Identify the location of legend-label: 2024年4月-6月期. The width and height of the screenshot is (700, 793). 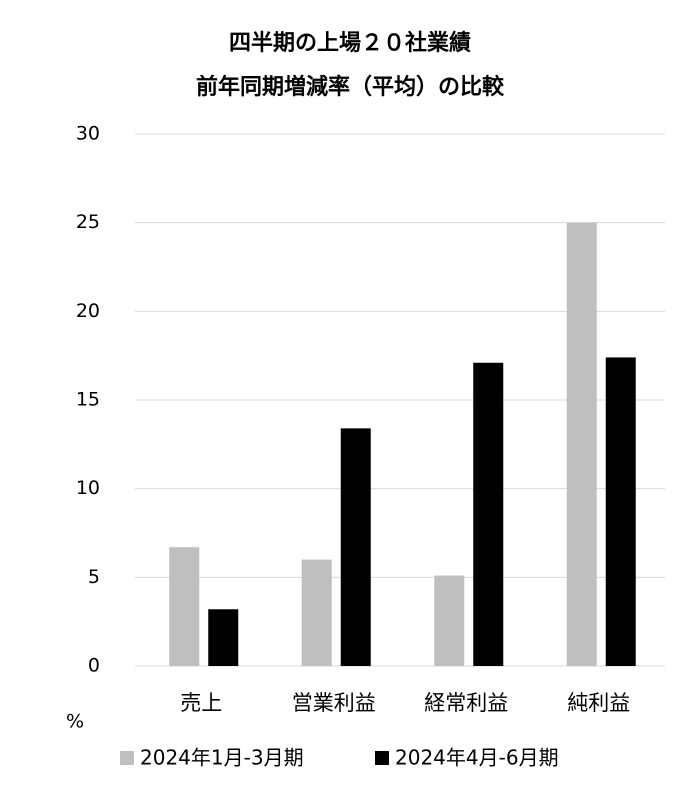
(477, 758).